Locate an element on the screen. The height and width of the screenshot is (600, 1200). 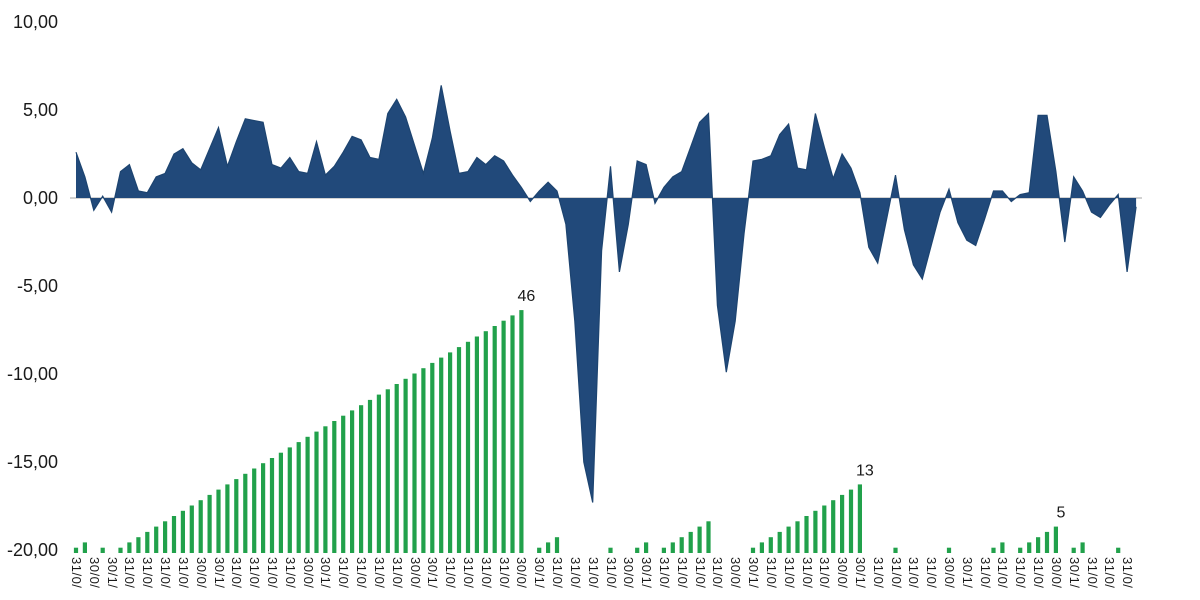
y-axis-tick-label: -10,00 is located at coordinates (32, 374).